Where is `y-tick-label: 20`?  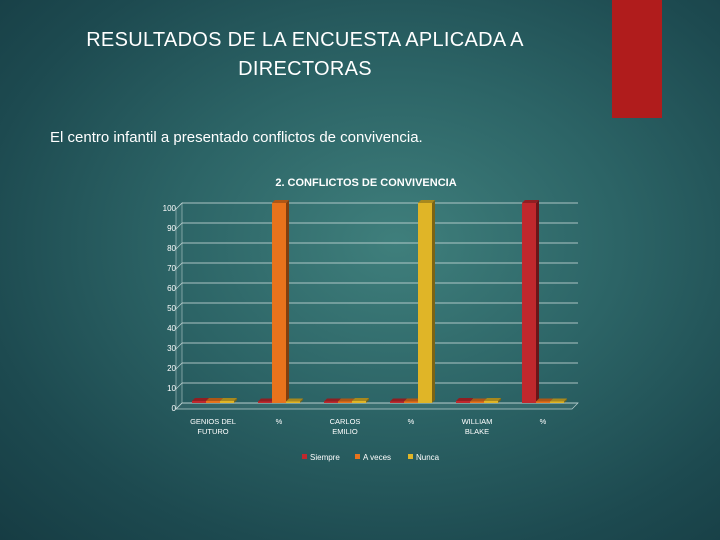 y-tick-label: 20 is located at coordinates (171, 368).